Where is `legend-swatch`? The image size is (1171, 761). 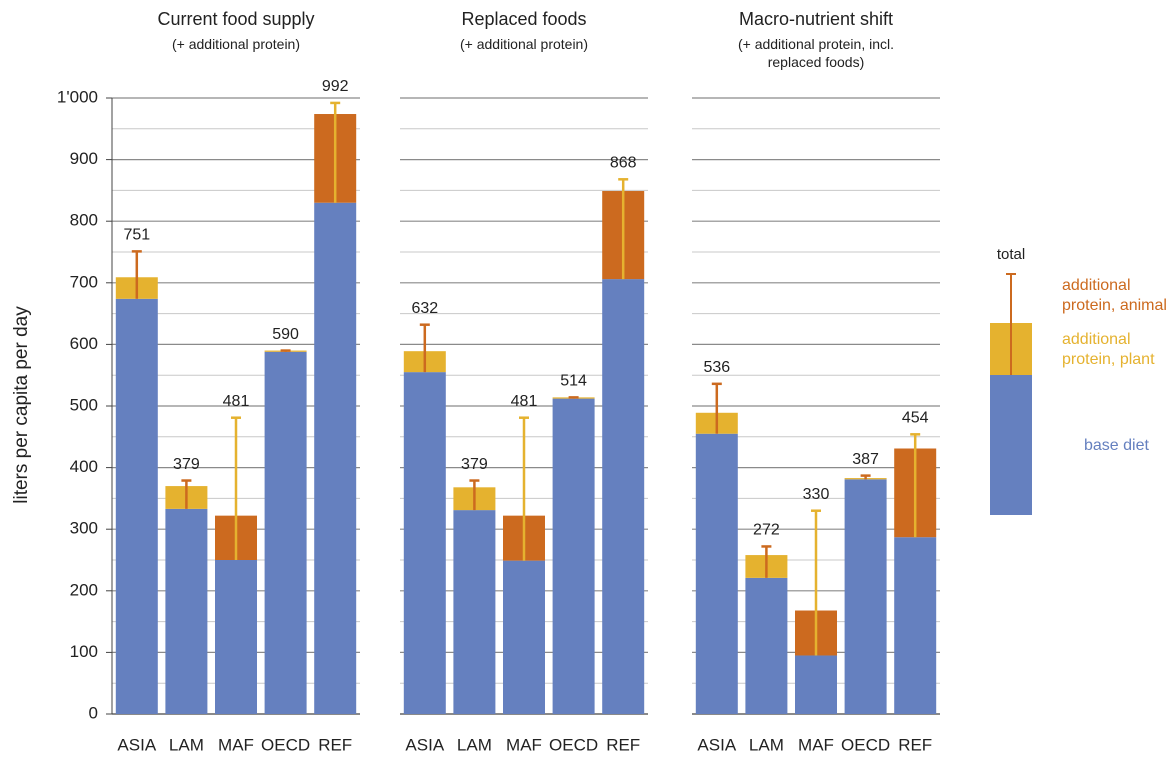
legend-swatch is located at coordinates (1011, 445).